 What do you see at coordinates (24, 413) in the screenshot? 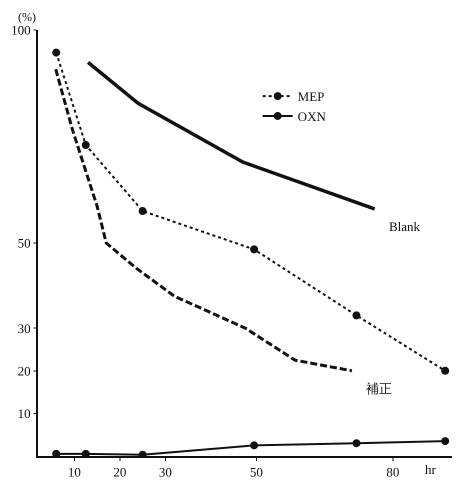
I see `y-tick-label: 10` at bounding box center [24, 413].